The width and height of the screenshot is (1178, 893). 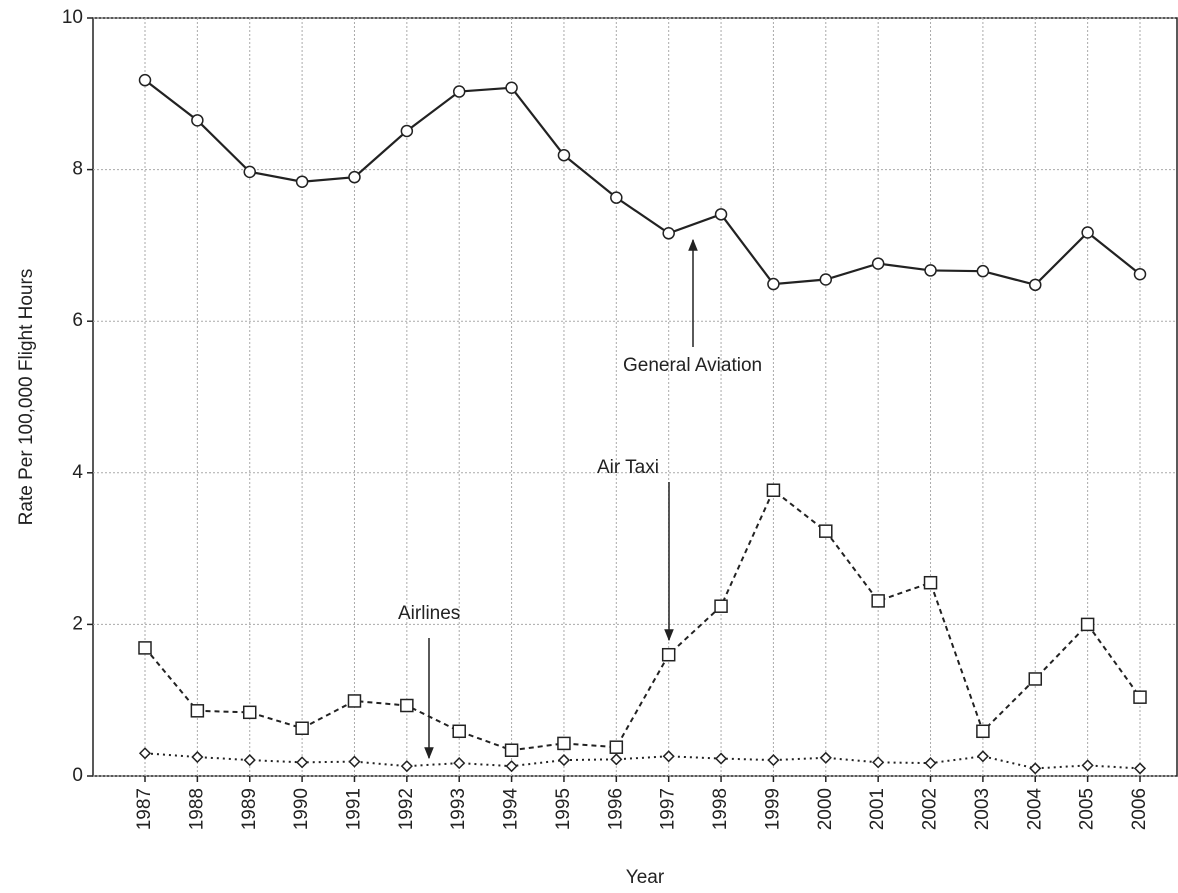 I want to click on x-tick-label: 1988, so click(x=196, y=809).